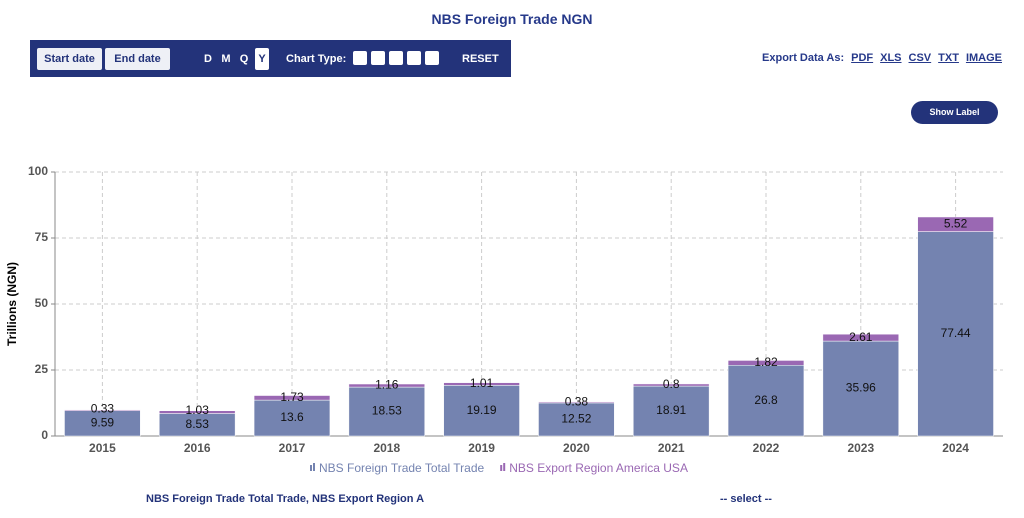 The width and height of the screenshot is (1024, 518). What do you see at coordinates (208, 59) in the screenshot?
I see `frequency-button: D` at bounding box center [208, 59].